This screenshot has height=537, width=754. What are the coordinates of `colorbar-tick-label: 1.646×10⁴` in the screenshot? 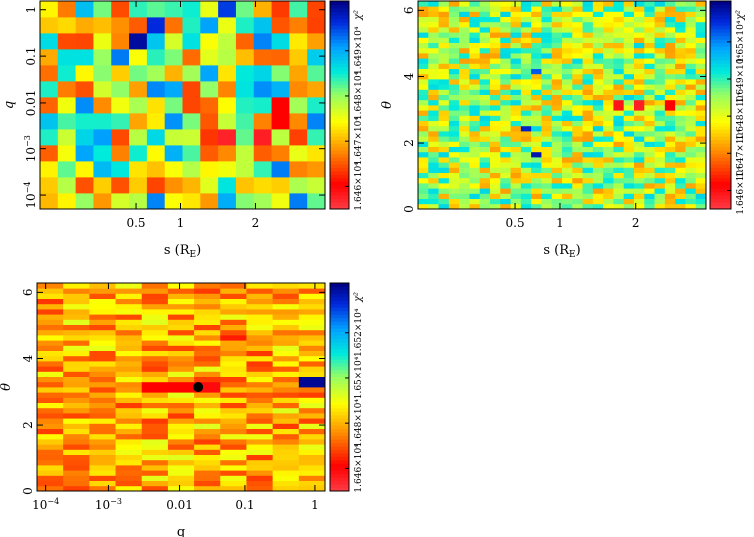 It's located at (359, 468).